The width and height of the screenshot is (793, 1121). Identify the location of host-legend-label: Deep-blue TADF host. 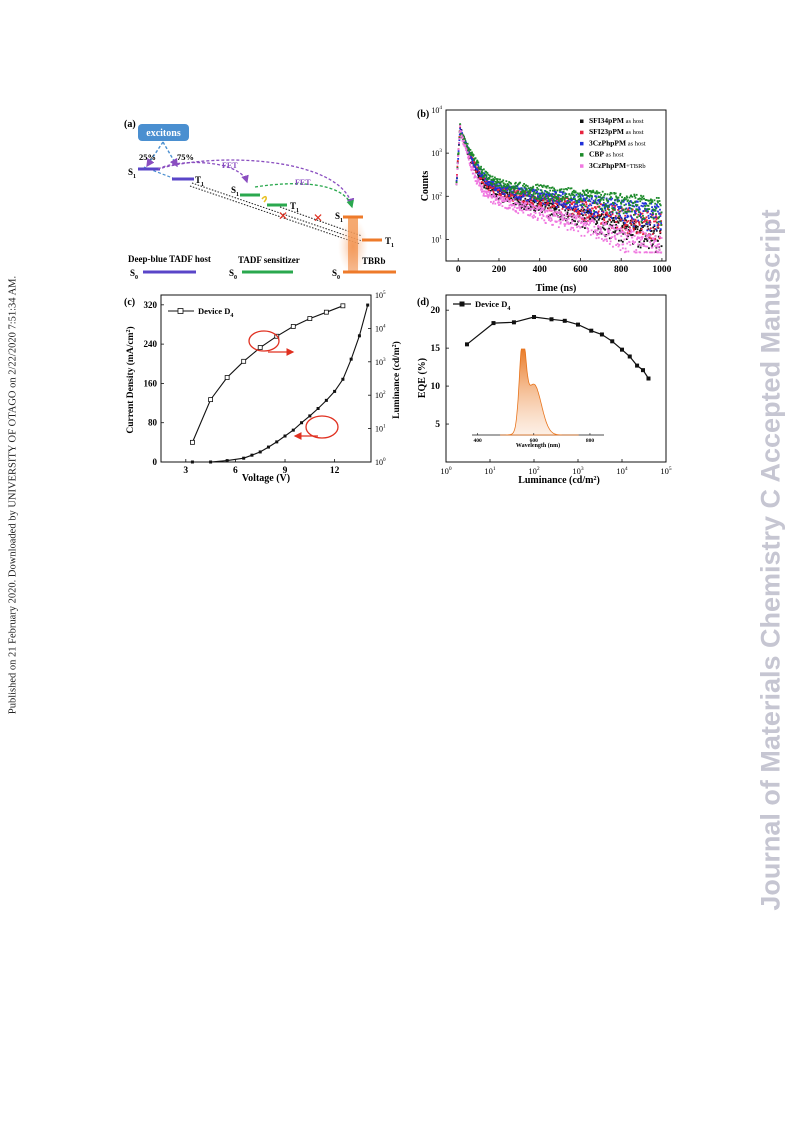
(169, 259).